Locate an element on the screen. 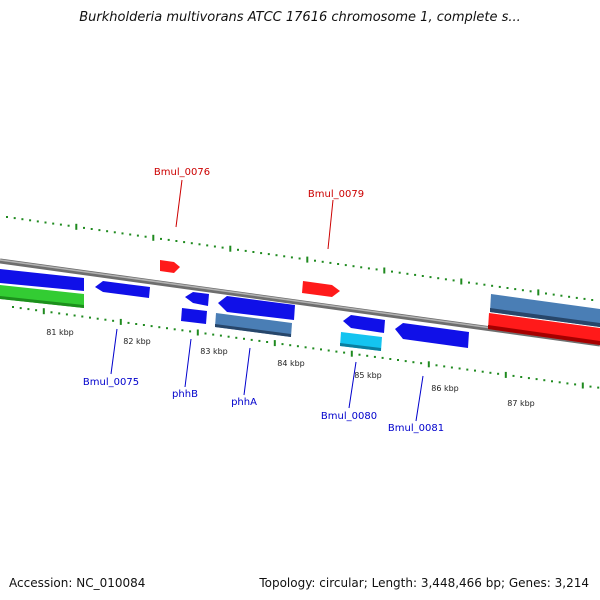  gene-label-bmul-0081: Bmul_0081 is located at coordinates (416, 428).